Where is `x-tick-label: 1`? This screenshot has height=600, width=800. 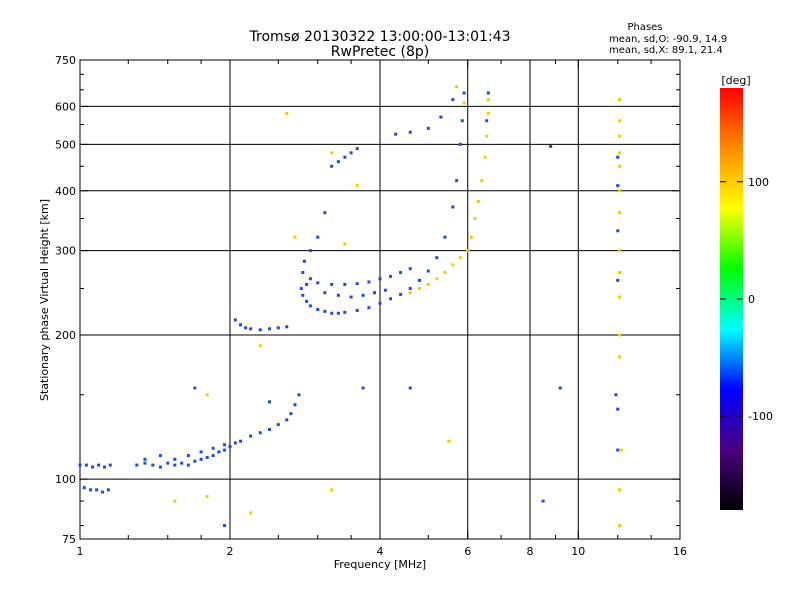 x-tick-label: 1 is located at coordinates (80, 551).